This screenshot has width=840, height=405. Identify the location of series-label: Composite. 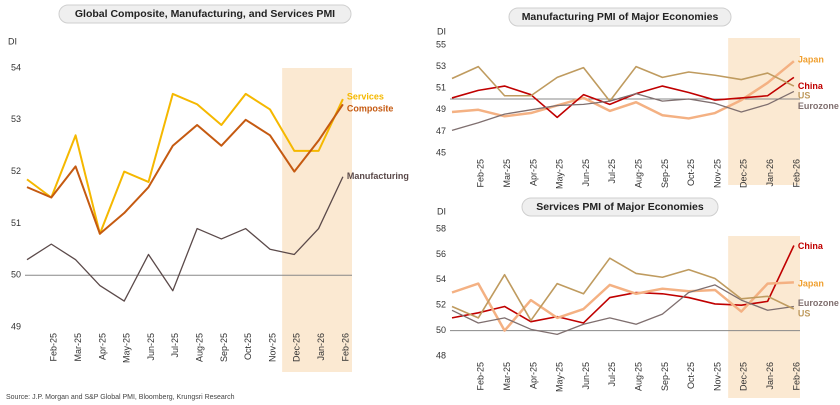
(370, 109).